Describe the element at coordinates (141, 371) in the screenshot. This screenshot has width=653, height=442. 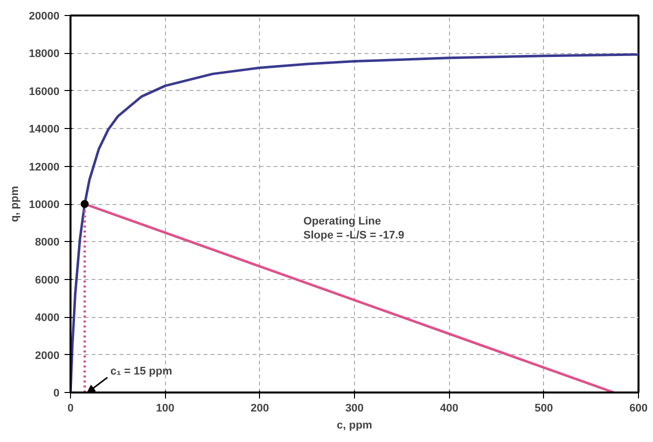
I see `annotation: c₁ = 15 ppm` at that location.